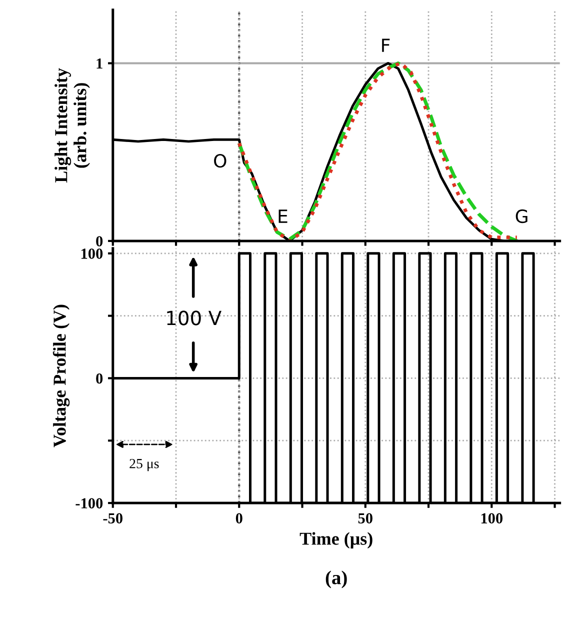  I want to click on y-tick-label: 100, so click(92, 253).